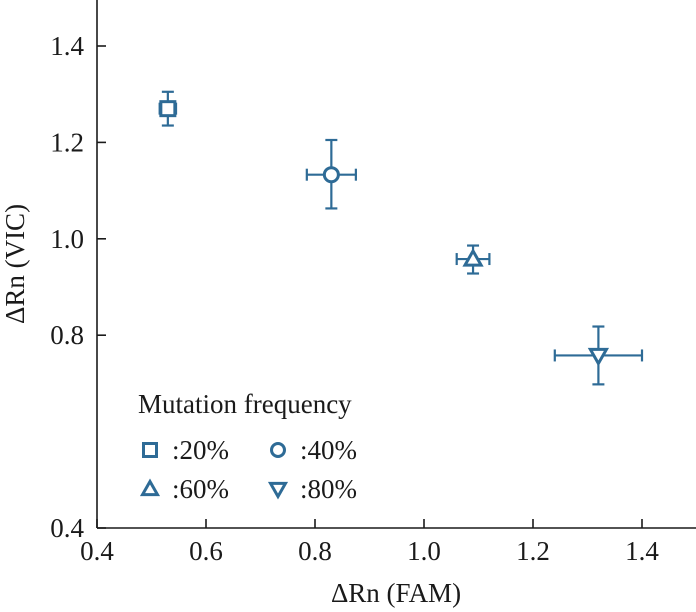 This screenshot has height=612, width=696. What do you see at coordinates (67, 528) in the screenshot?
I see `y-tick-label: 0.4` at bounding box center [67, 528].